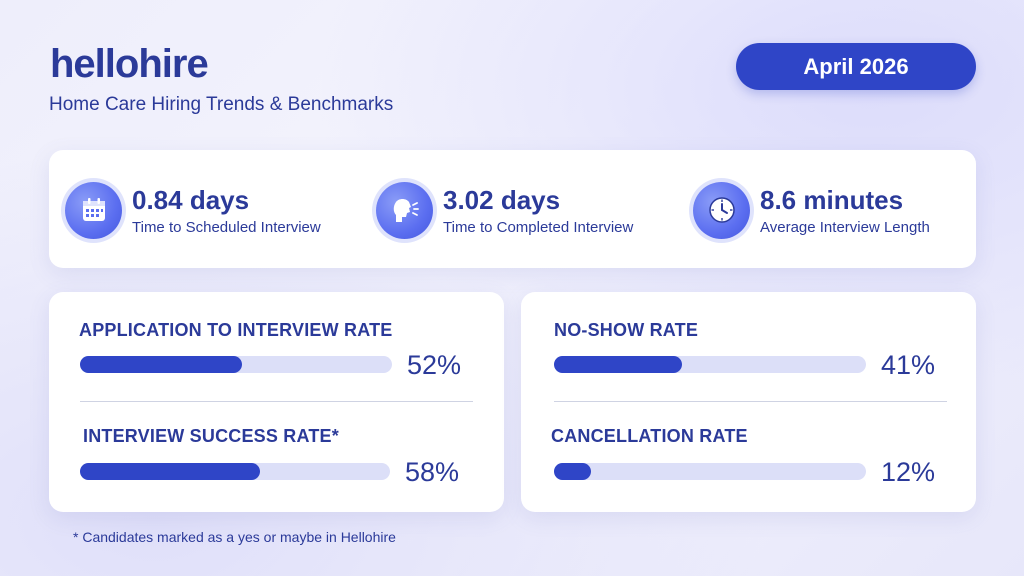 This screenshot has height=576, width=1024. What do you see at coordinates (538, 227) in the screenshot?
I see `stat-label: Time to Completed Interview` at bounding box center [538, 227].